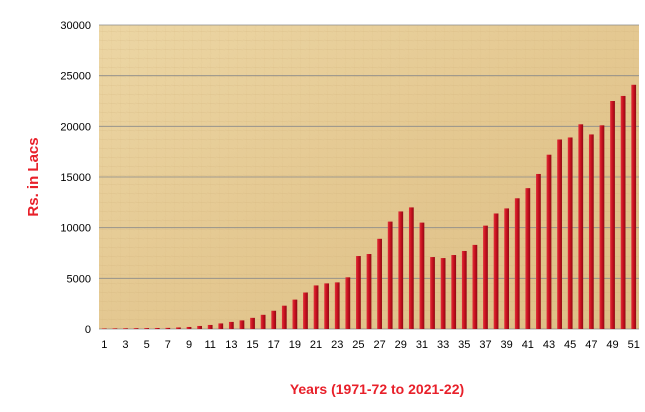 Image resolution: width=645 pixels, height=412 pixels. I want to click on x-tick-label: 31, so click(422, 345).